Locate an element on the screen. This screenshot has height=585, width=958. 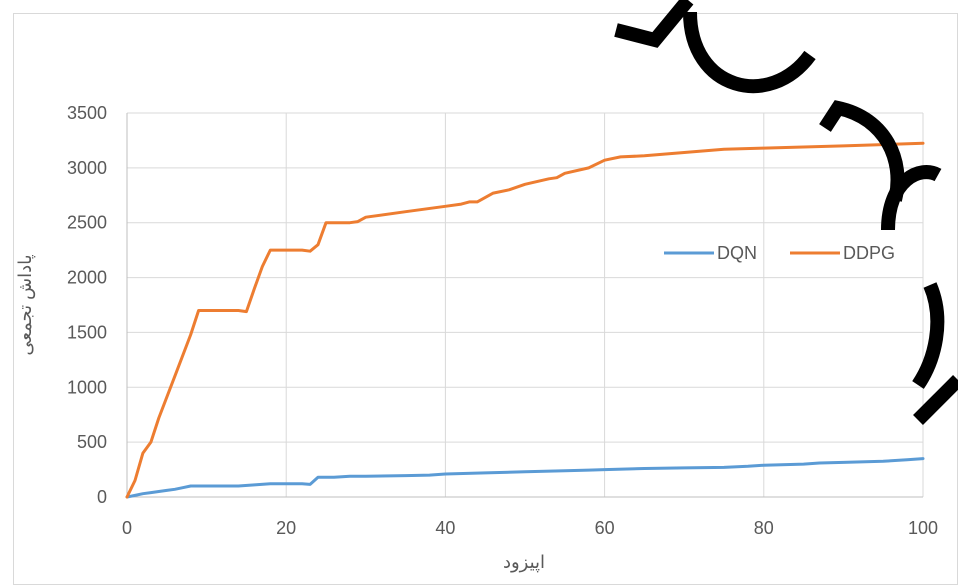
legend-label-dqn: DQN is located at coordinates (737, 253).